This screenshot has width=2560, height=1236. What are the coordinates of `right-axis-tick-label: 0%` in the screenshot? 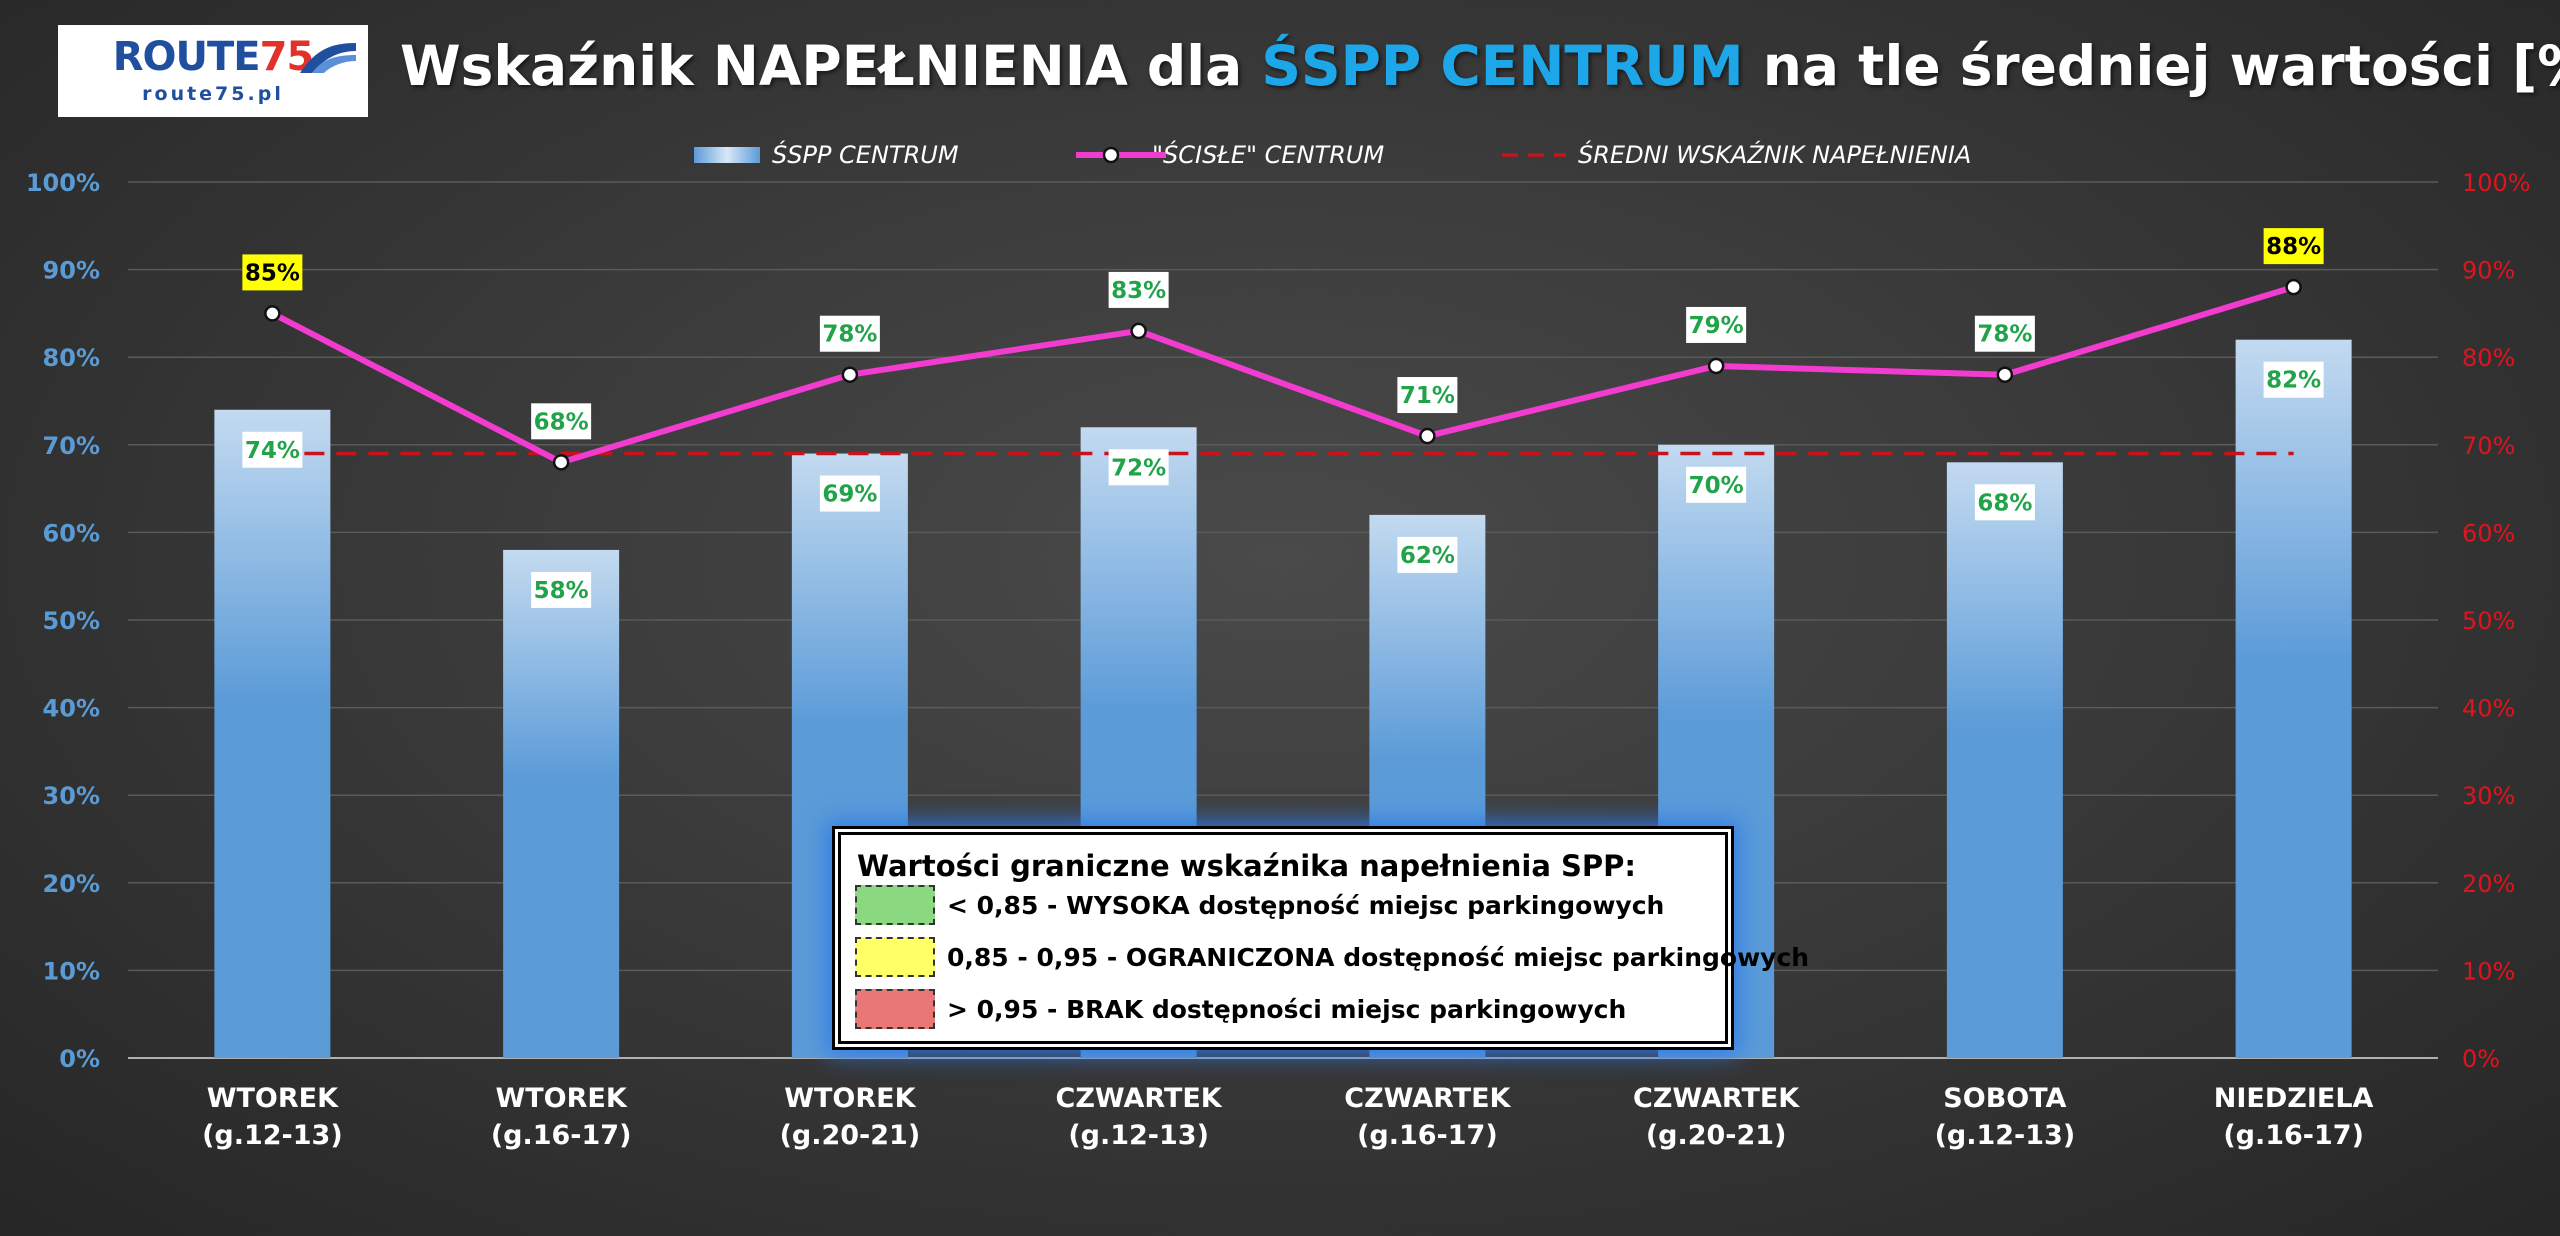 It's located at (2481, 1059).